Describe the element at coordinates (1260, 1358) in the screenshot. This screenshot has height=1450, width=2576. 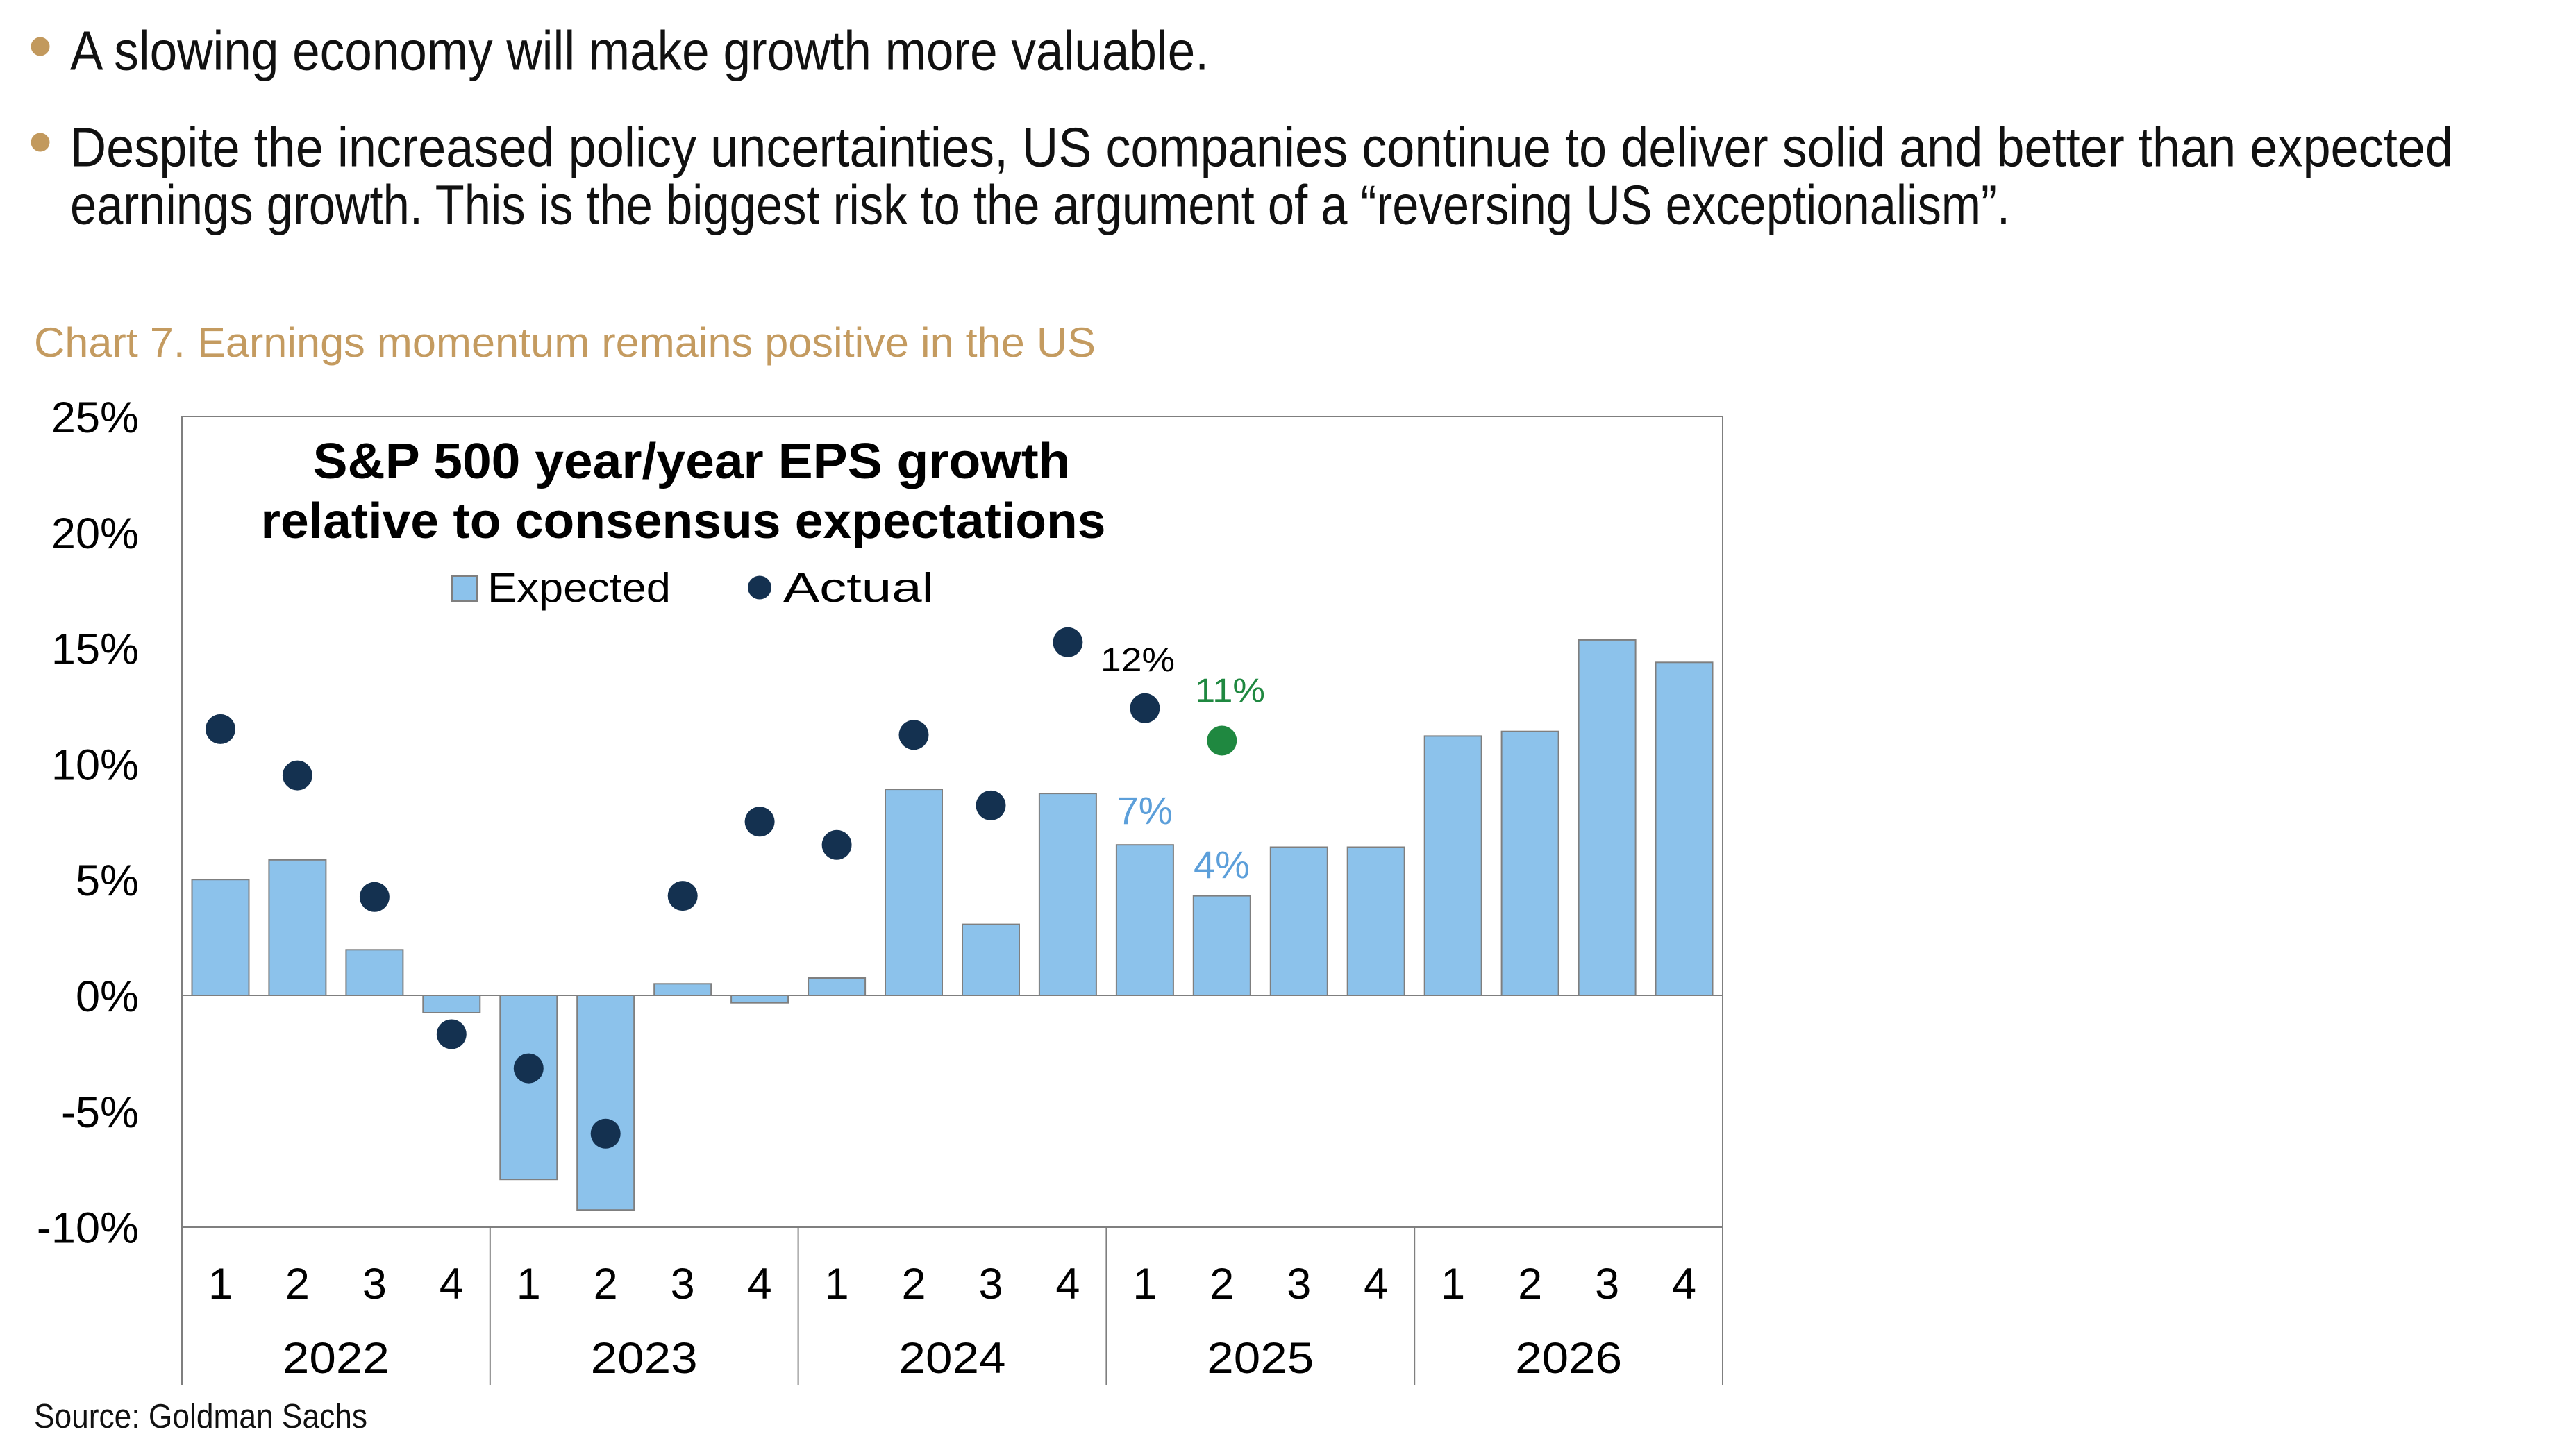
I see `svg-text: 2025` at that location.